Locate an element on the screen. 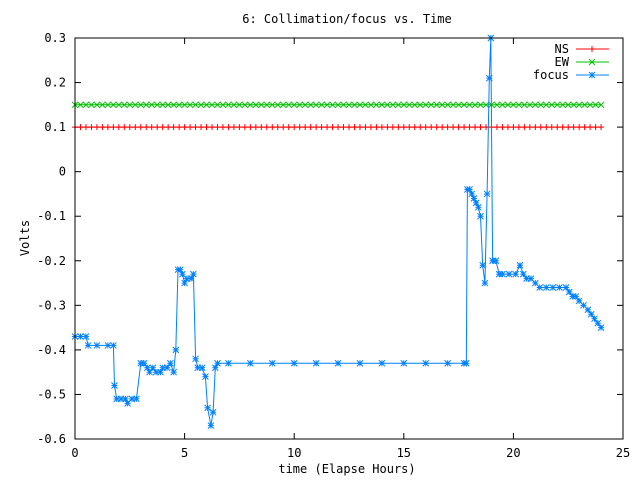 The width and height of the screenshot is (640, 480). y-tick-label: -0.2 is located at coordinates (51, 261).